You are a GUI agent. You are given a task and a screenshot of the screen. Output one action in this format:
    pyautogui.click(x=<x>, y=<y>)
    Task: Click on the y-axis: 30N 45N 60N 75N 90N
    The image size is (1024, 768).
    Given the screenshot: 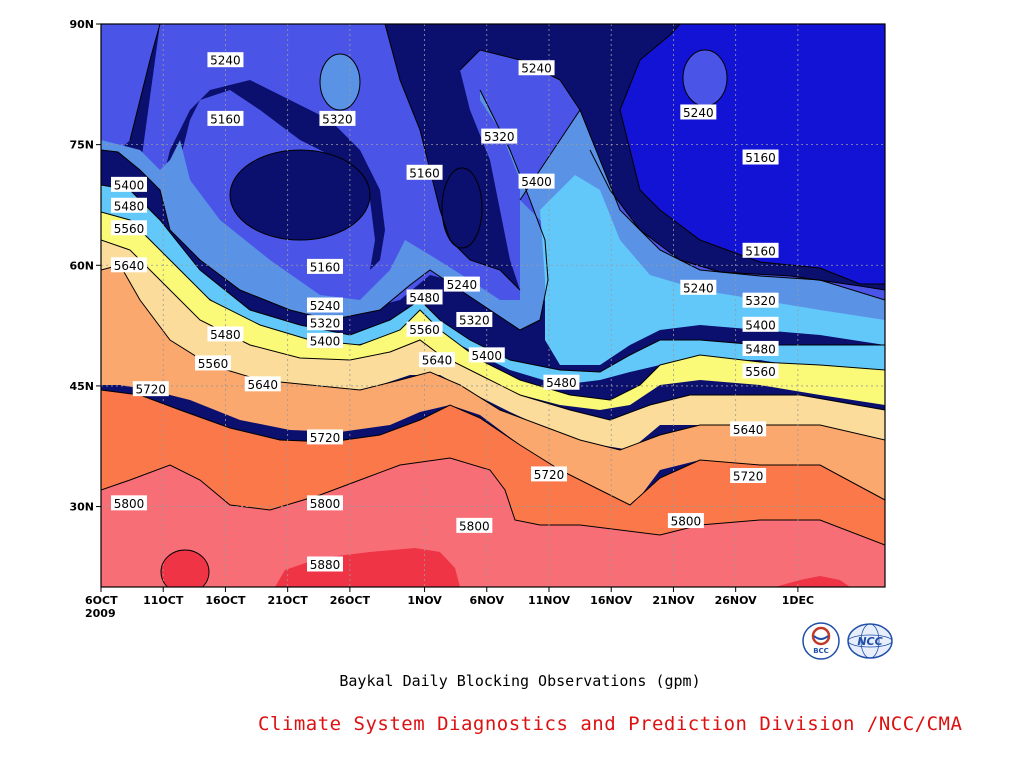 What is the action you would take?
    pyautogui.click(x=85, y=266)
    